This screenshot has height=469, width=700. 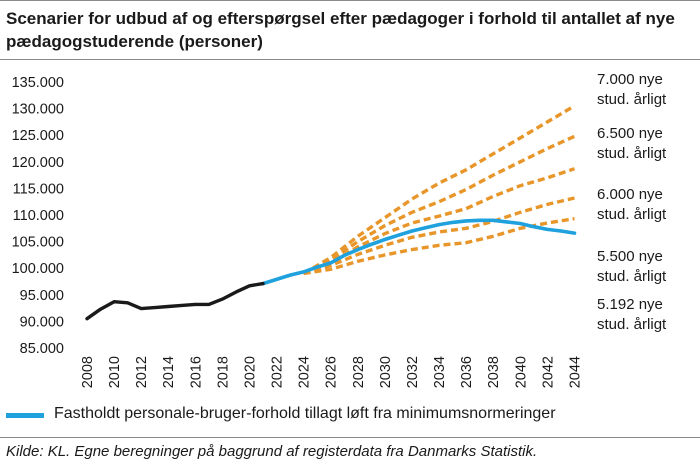 What do you see at coordinates (38, 216) in the screenshot?
I see `y-tick-label: 110.000` at bounding box center [38, 216].